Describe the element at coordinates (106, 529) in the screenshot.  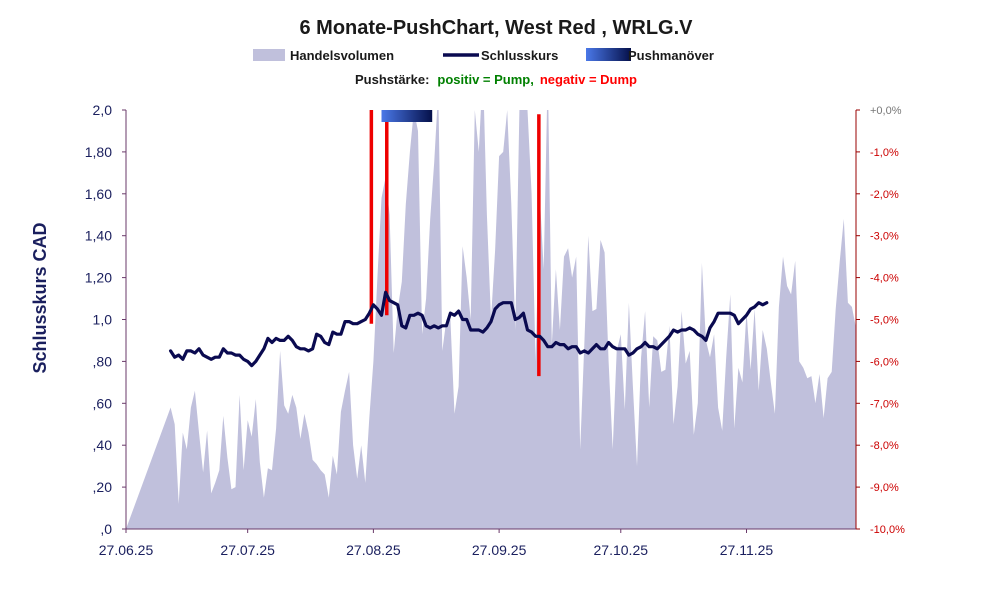
I see `left-tick-label: ,0` at that location.